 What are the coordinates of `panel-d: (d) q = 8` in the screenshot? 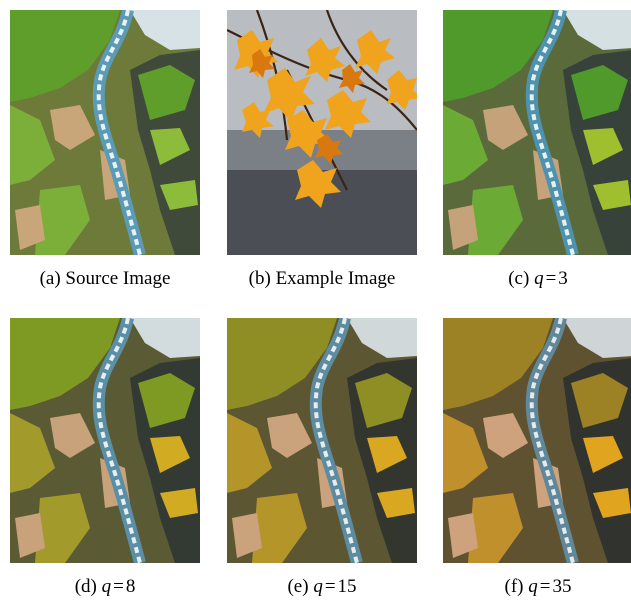 It's located at (105, 457).